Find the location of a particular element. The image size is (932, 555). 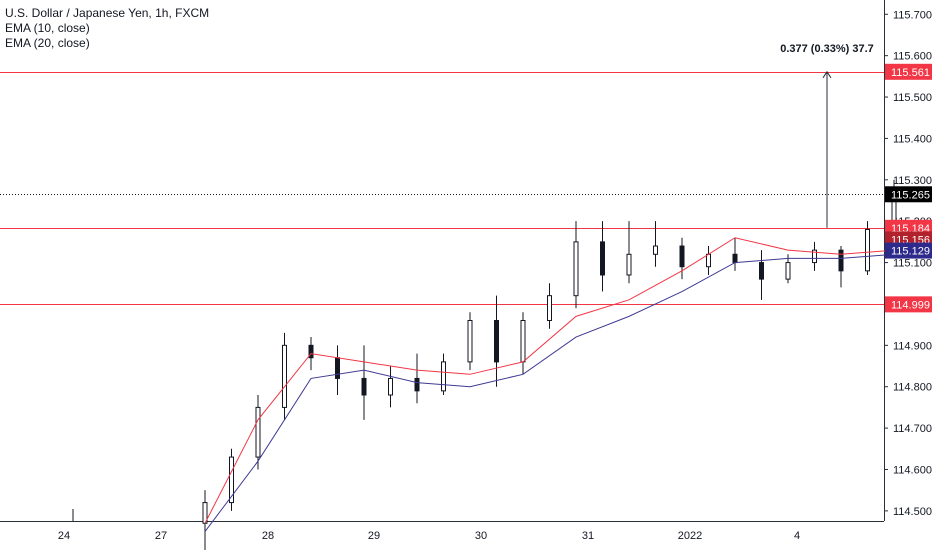

y-tick-label: 114.900 is located at coordinates (912, 346).